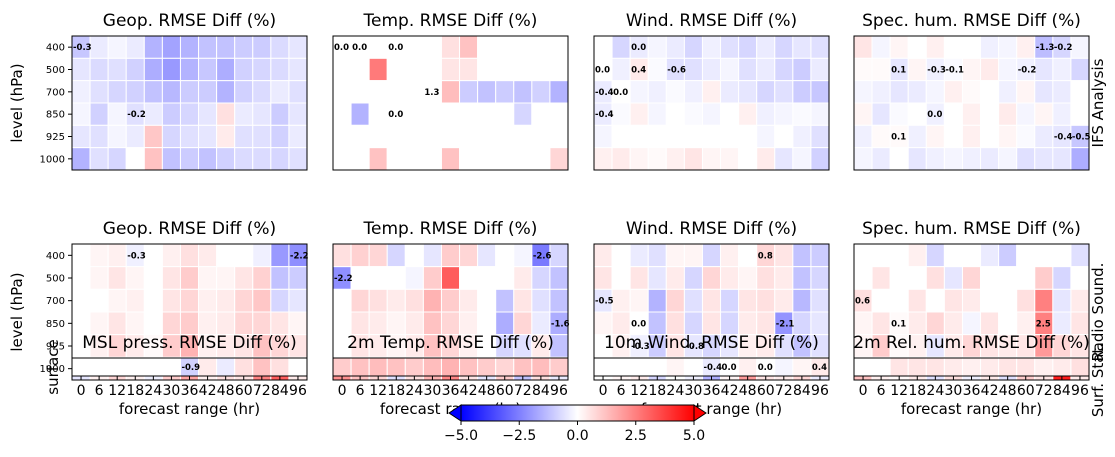 The height and width of the screenshot is (457, 1115). I want to click on x-tick-label: 84, so click(280, 391).